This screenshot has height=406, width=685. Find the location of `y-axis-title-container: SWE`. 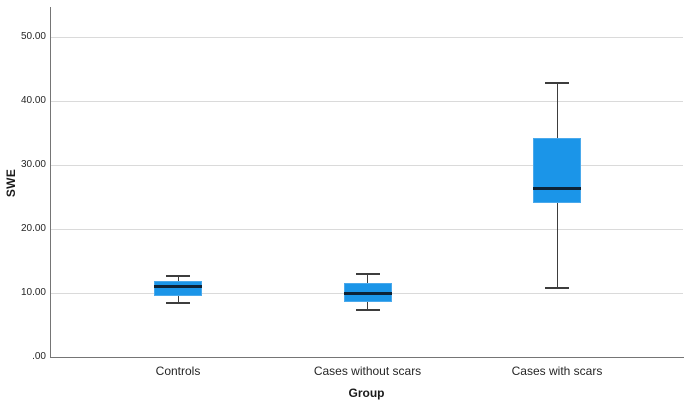

y-axis-title-container: SWE is located at coordinates (11, 183).